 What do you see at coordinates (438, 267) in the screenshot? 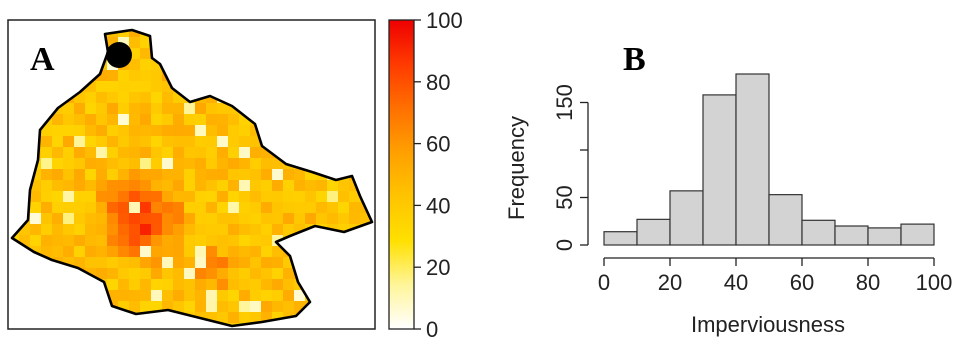
I see `colorbar-tick-label: 20` at bounding box center [438, 267].